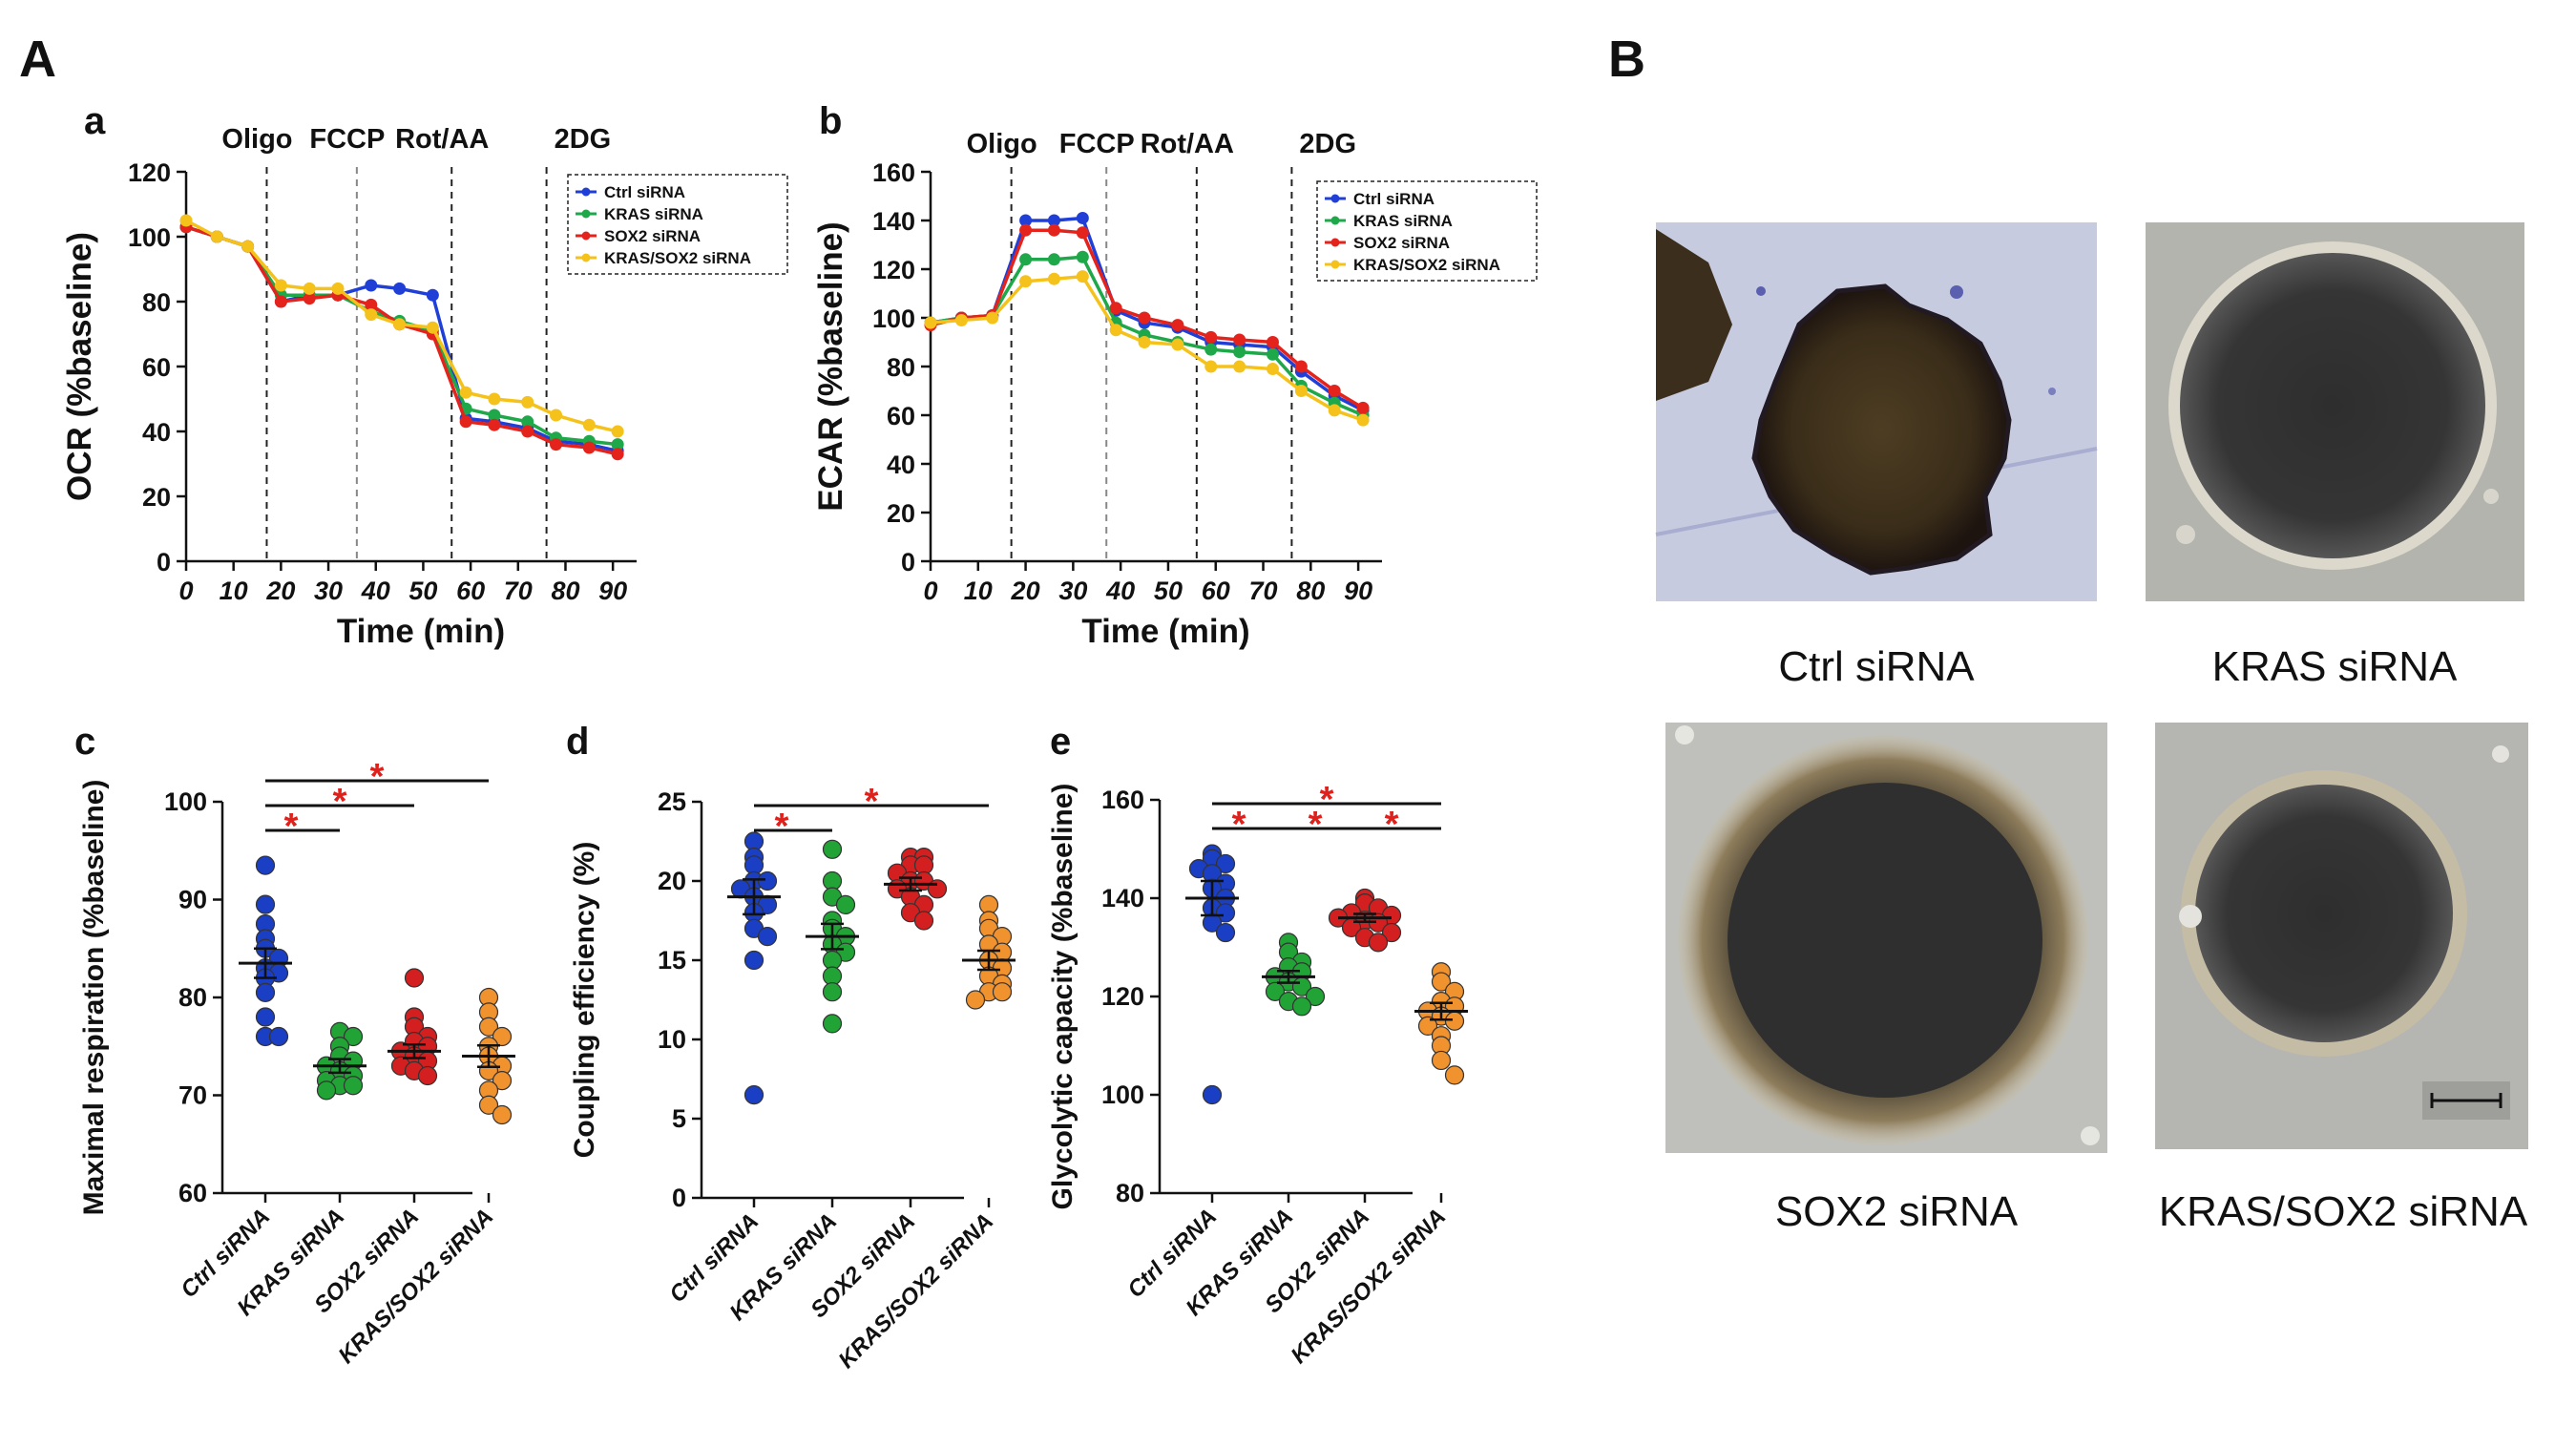  What do you see at coordinates (2335, 666) in the screenshot?
I see `photo-kras-caption: KRAS siRNA` at bounding box center [2335, 666].